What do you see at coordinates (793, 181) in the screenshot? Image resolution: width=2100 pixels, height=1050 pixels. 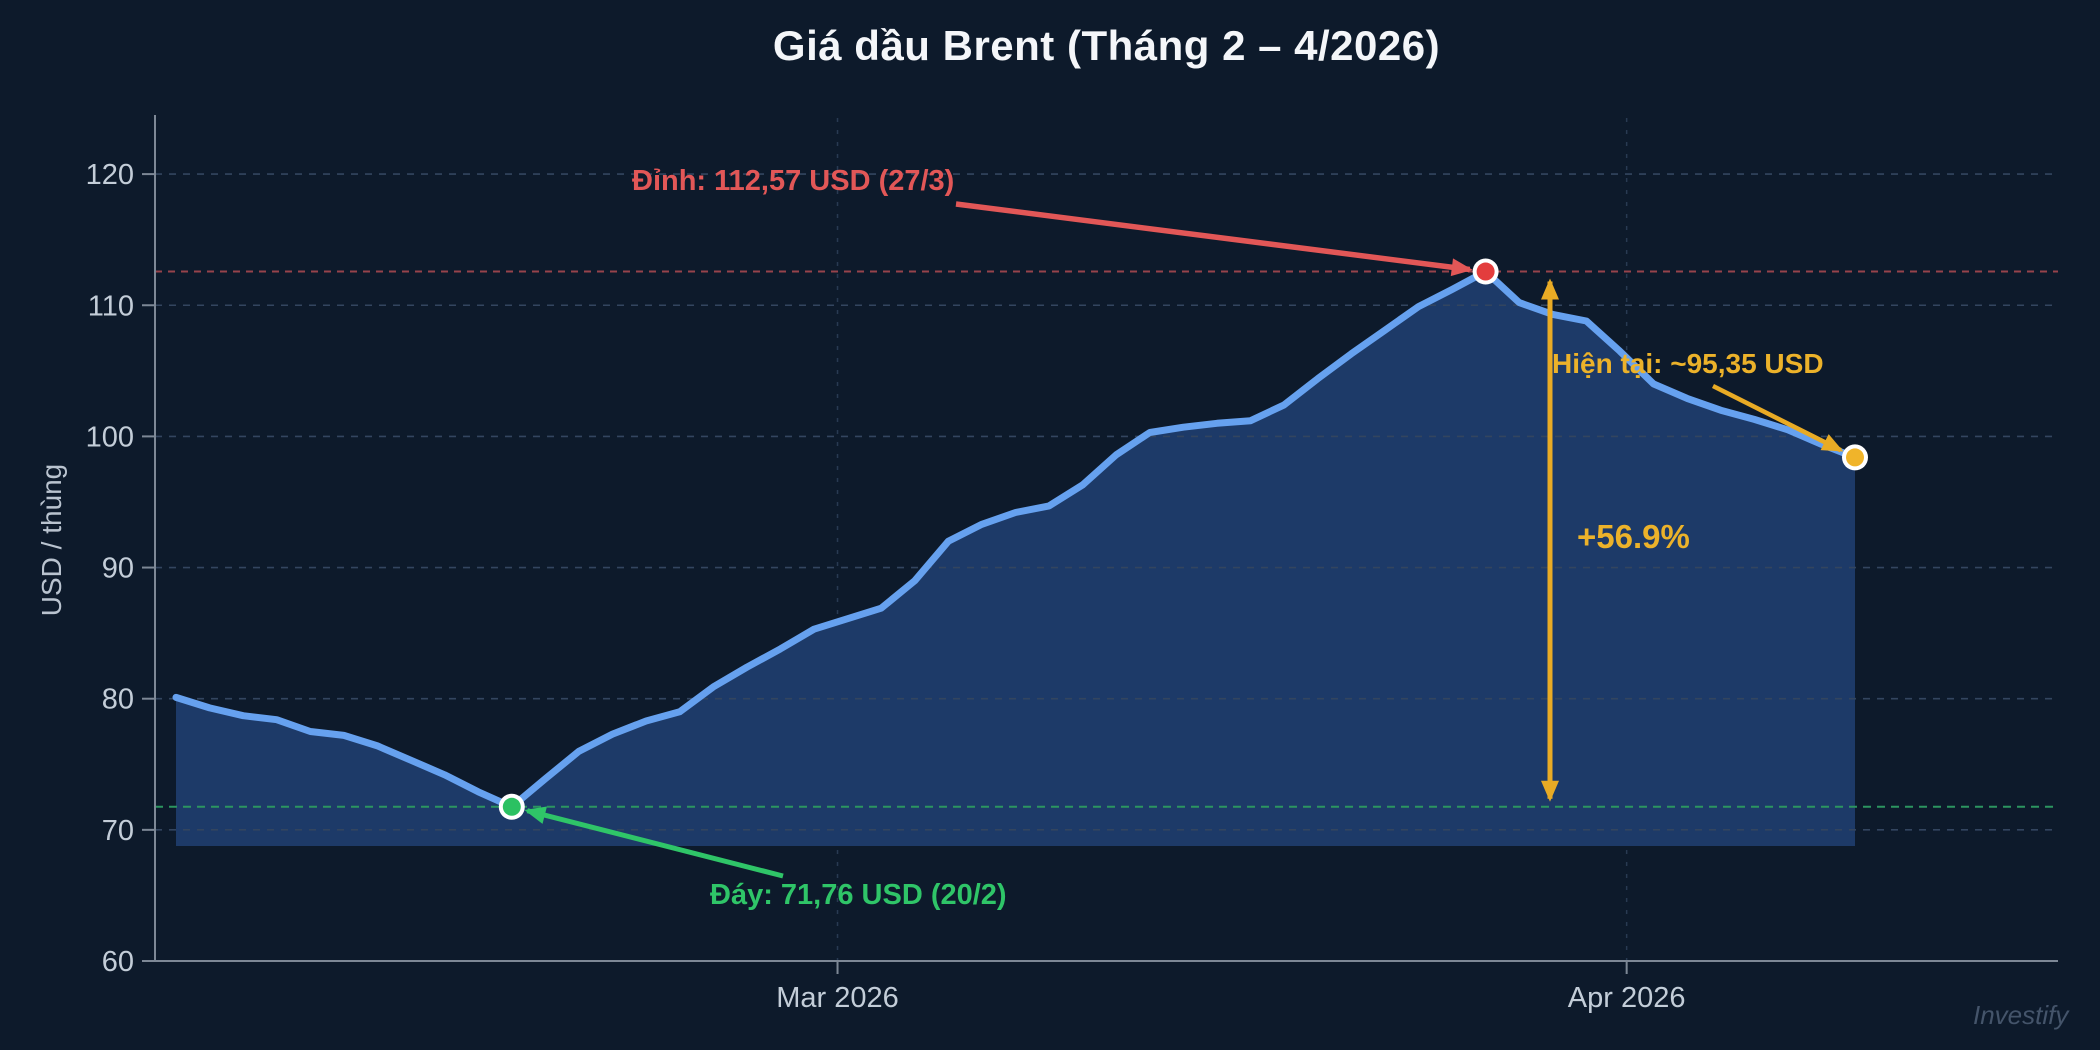 I see `peak-annotation-label: Đỉnh: 112,57 USD (27/3)` at bounding box center [793, 181].